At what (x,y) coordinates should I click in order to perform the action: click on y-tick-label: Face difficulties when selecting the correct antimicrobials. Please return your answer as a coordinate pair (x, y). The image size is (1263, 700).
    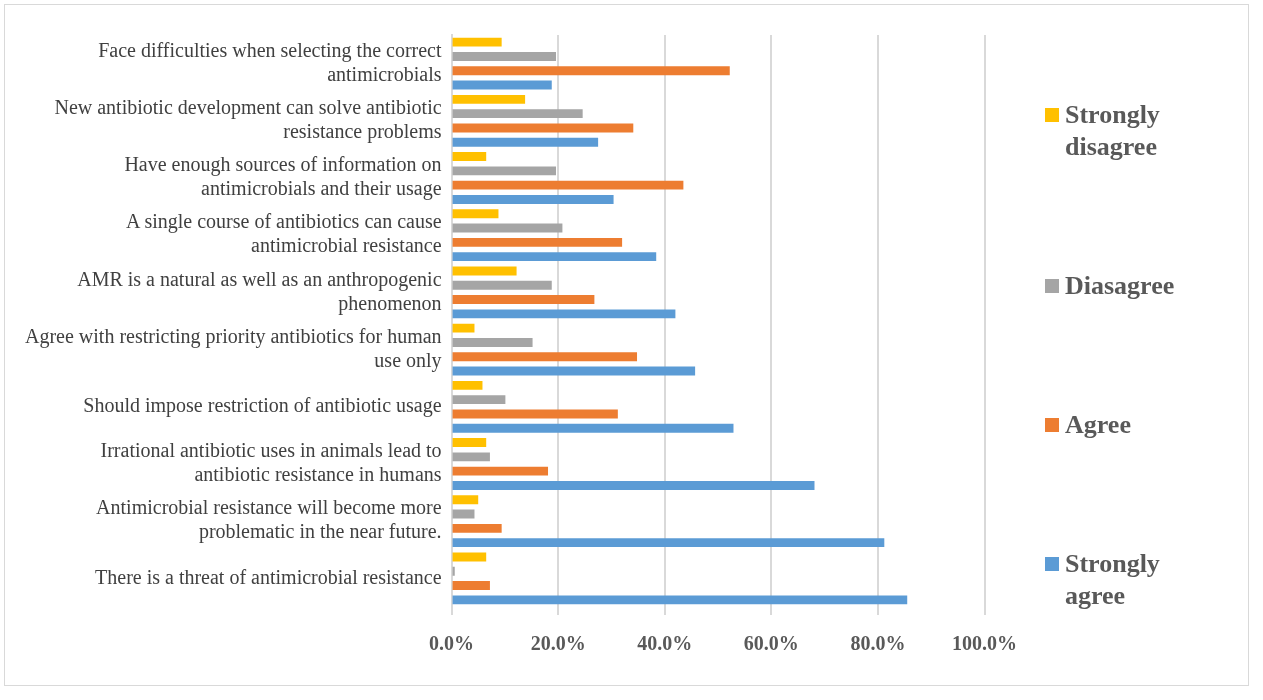
    Looking at the image, I should click on (270, 61).